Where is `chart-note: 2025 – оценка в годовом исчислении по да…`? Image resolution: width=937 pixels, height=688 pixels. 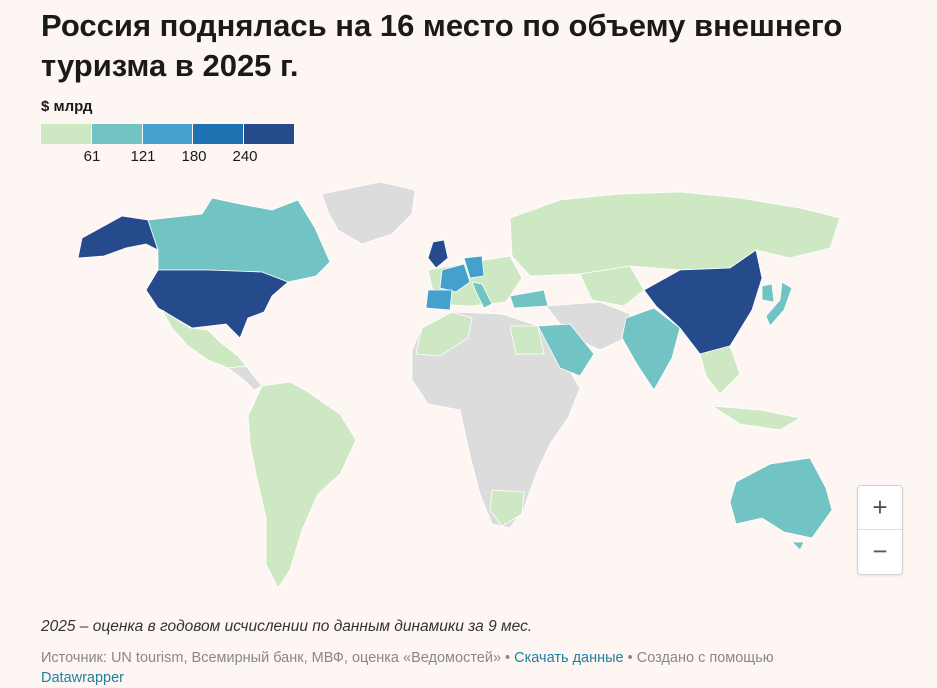 chart-note: 2025 – оценка в годовом исчислении по да… is located at coordinates (287, 626).